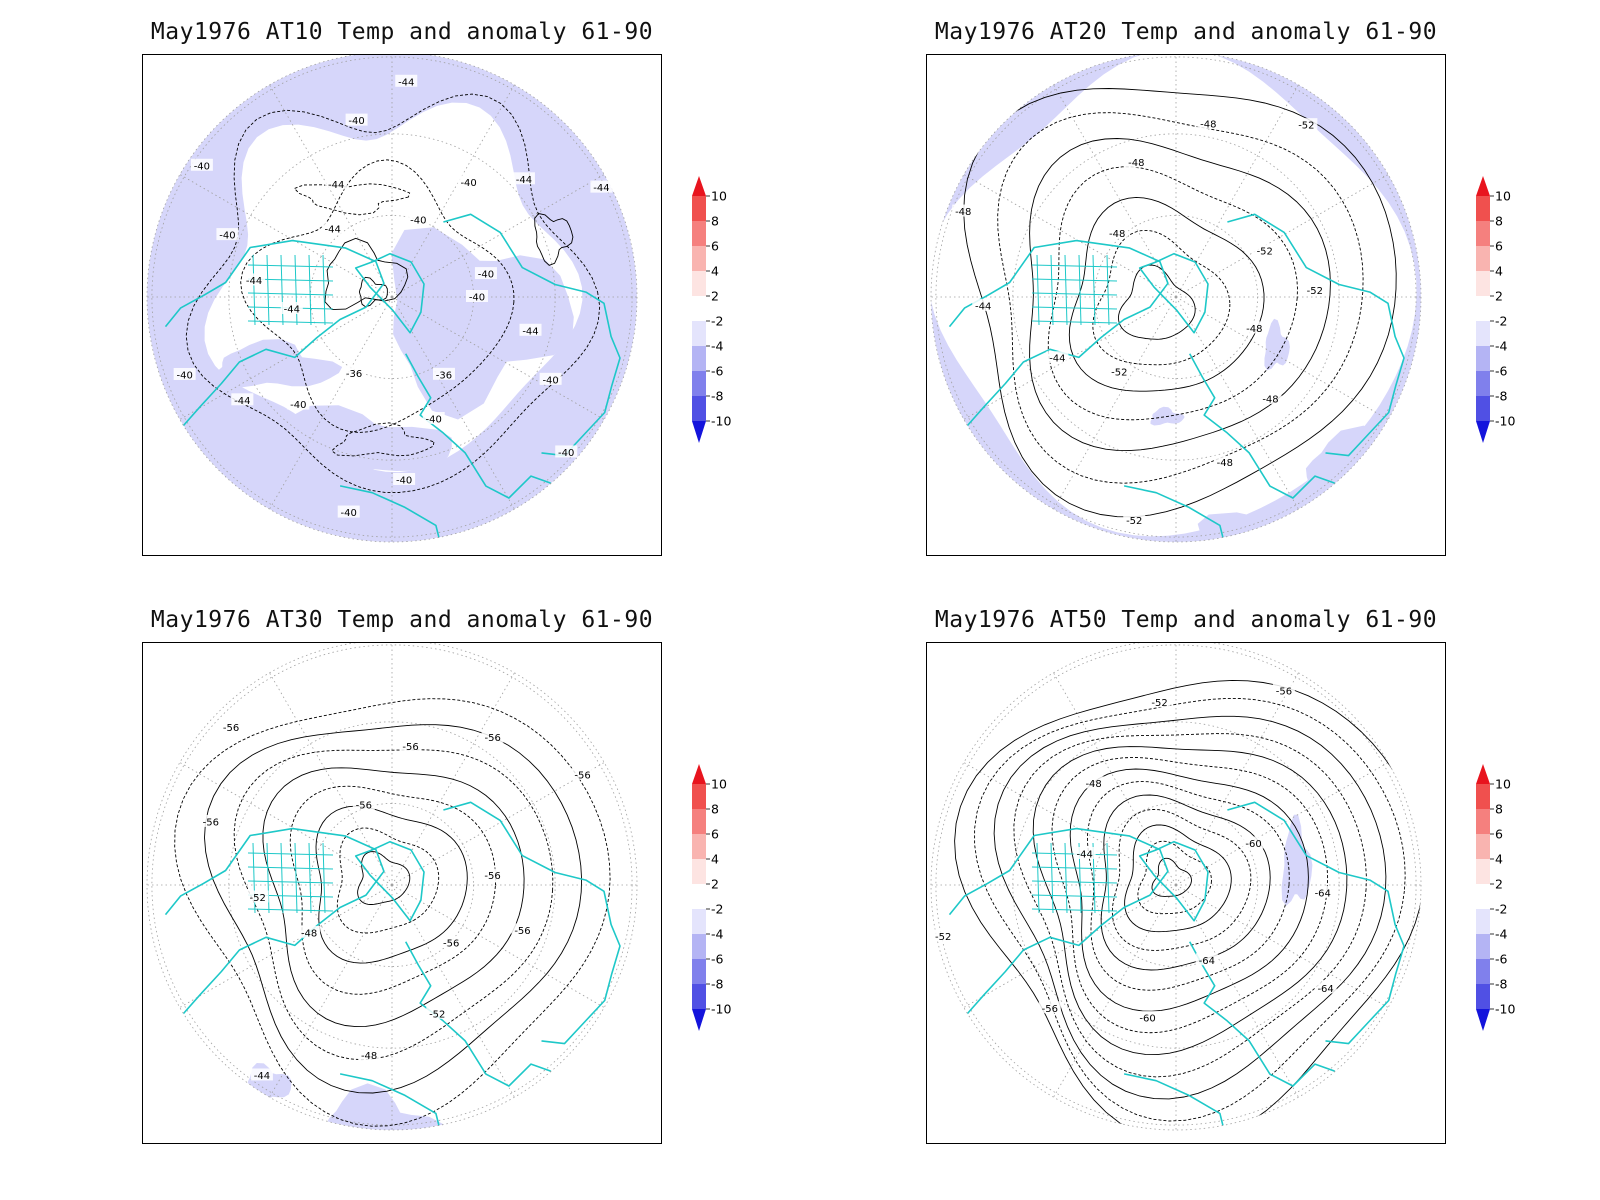  I want to click on polar-map: -64 -60 -56 -52 -44 -48 -52 -56 -60 -64 -64, so click(1176, 887).